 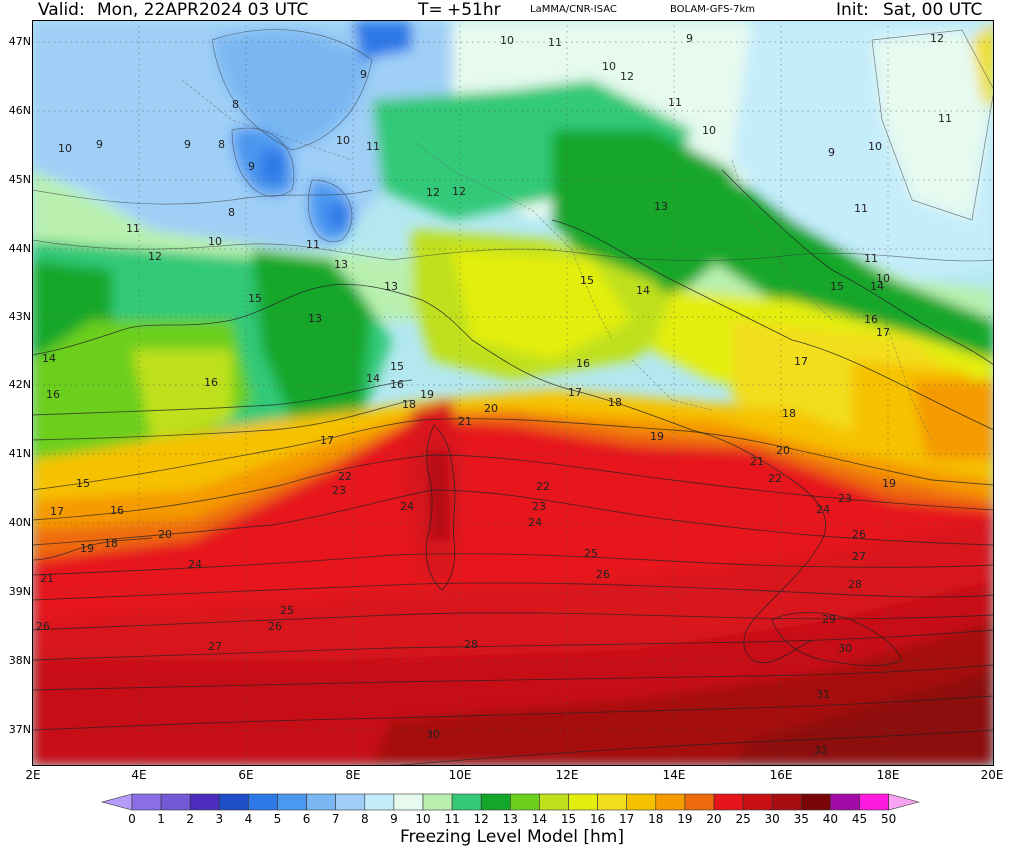 What do you see at coordinates (823, 509) in the screenshot?
I see `contour-value-label: 24` at bounding box center [823, 509].